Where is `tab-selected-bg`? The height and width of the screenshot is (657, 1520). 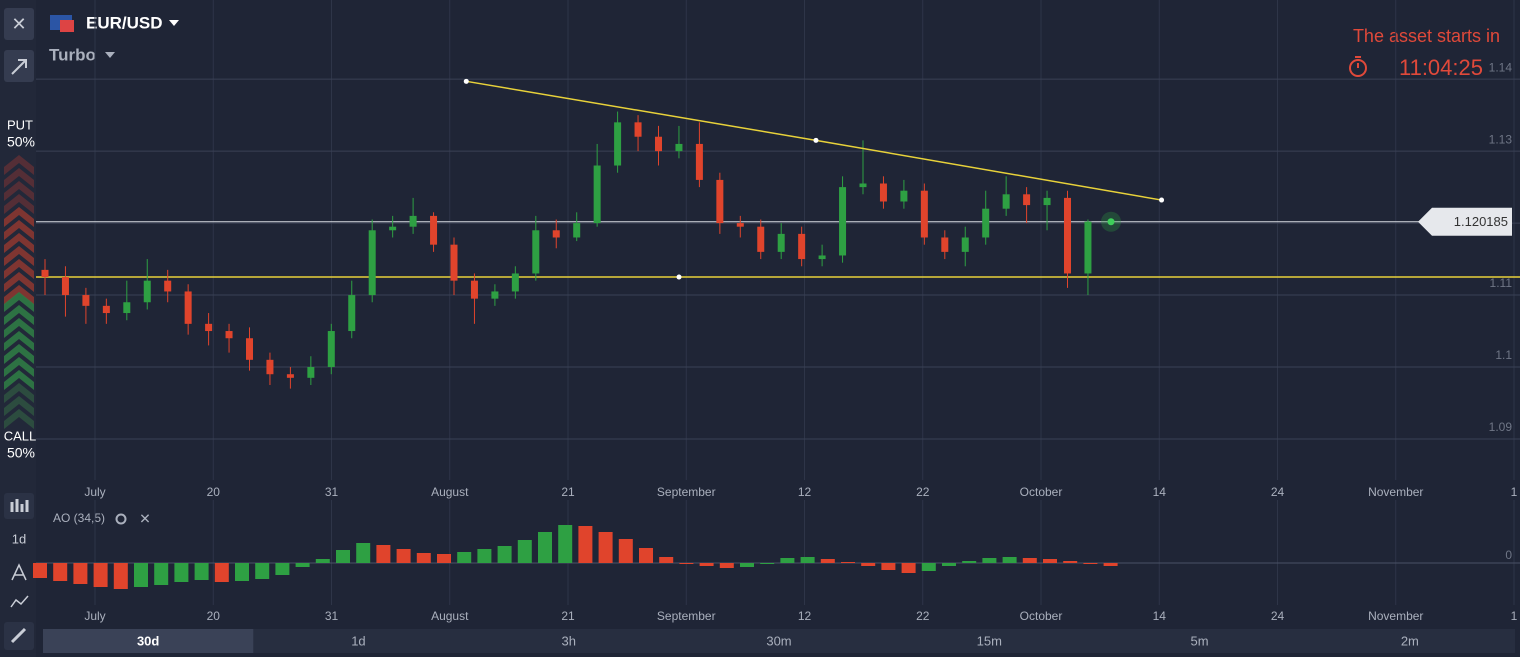 tab-selected-bg is located at coordinates (148, 641).